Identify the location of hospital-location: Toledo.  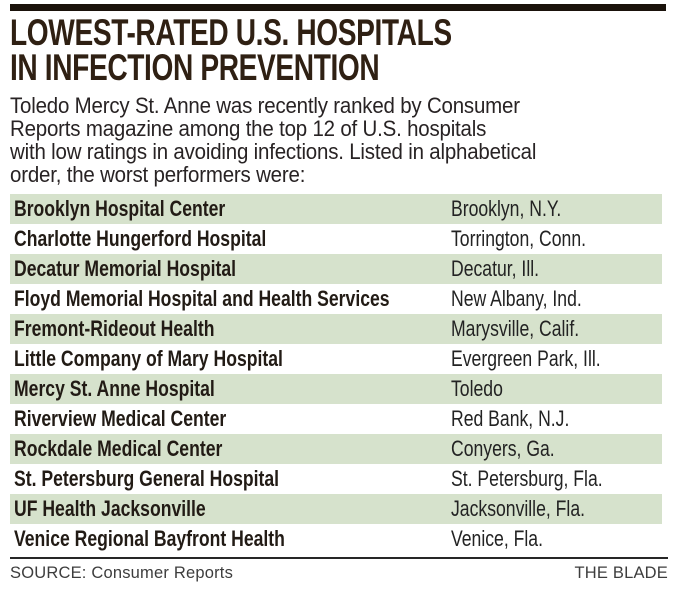
(477, 388).